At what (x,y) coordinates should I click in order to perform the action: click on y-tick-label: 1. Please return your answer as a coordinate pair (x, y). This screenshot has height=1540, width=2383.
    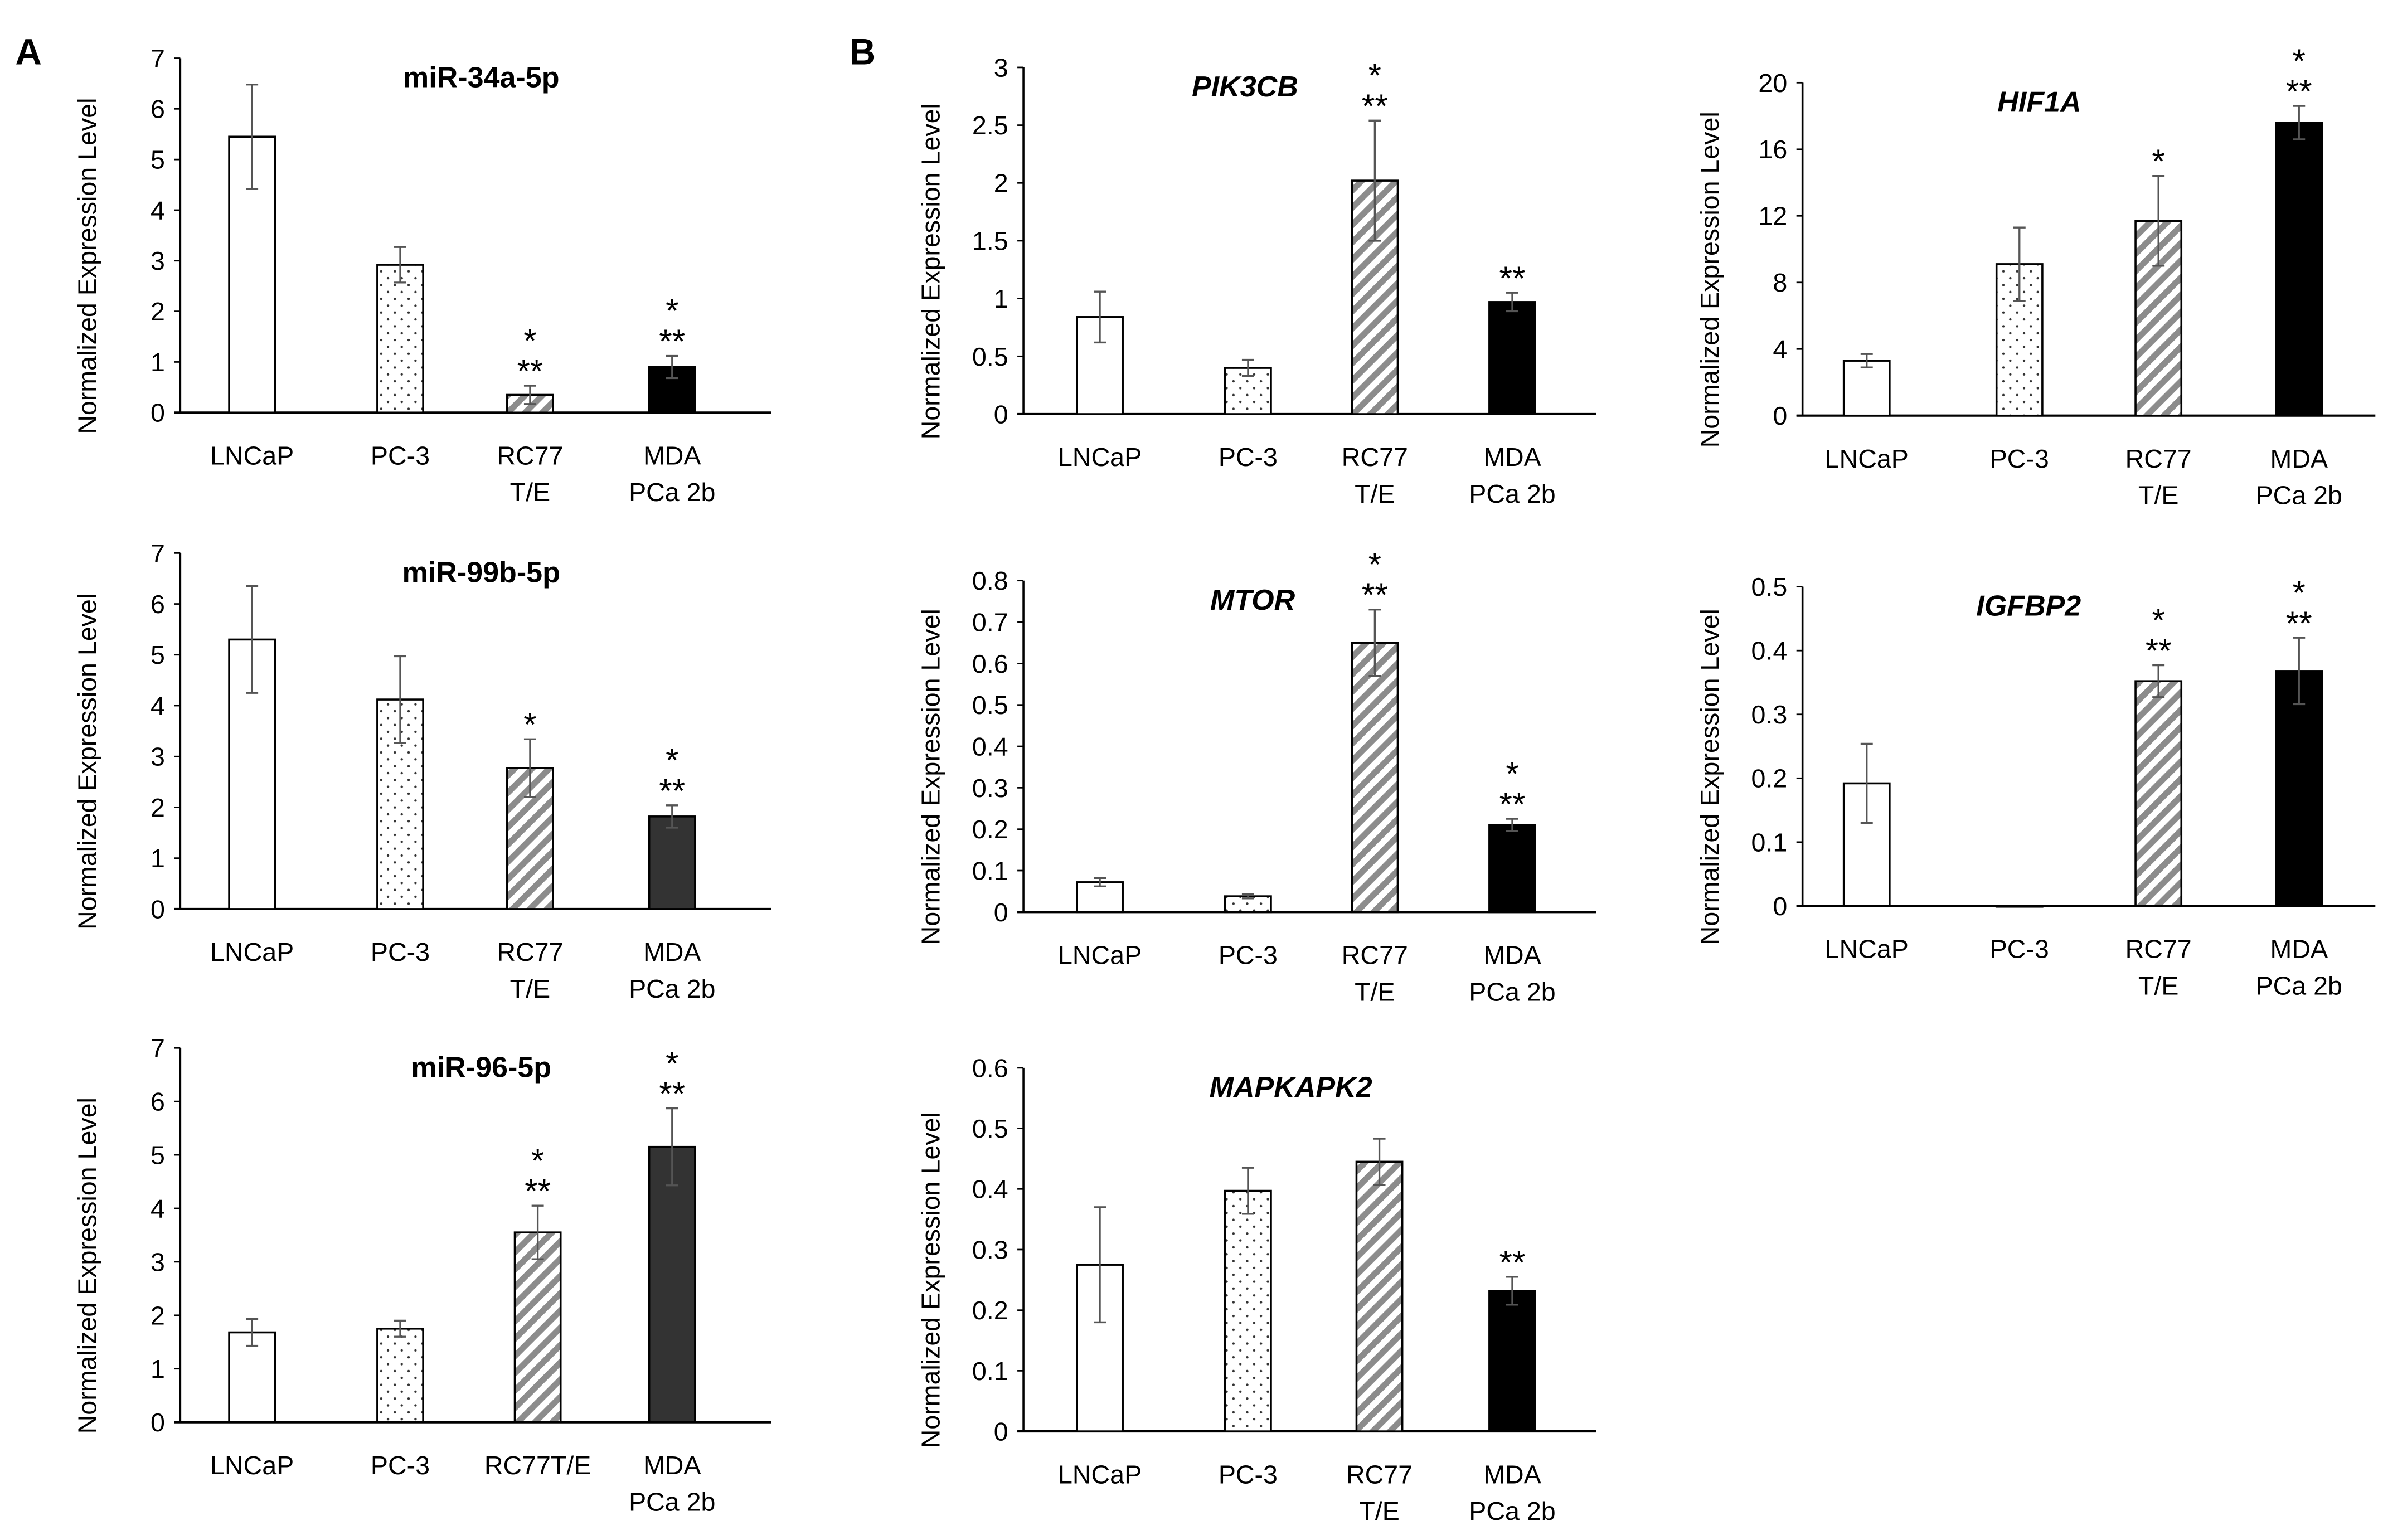
    Looking at the image, I should click on (1001, 298).